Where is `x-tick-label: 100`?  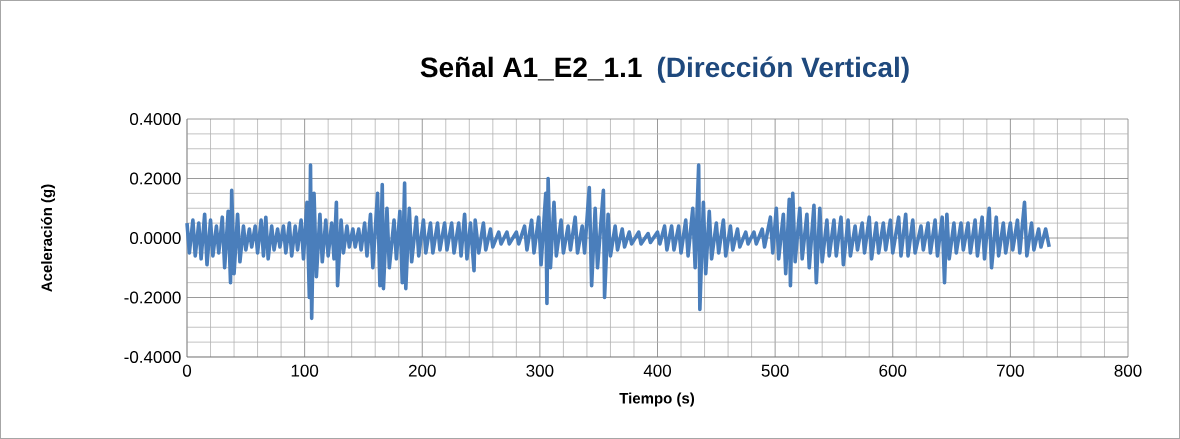
x-tick-label: 100 is located at coordinates (305, 370).